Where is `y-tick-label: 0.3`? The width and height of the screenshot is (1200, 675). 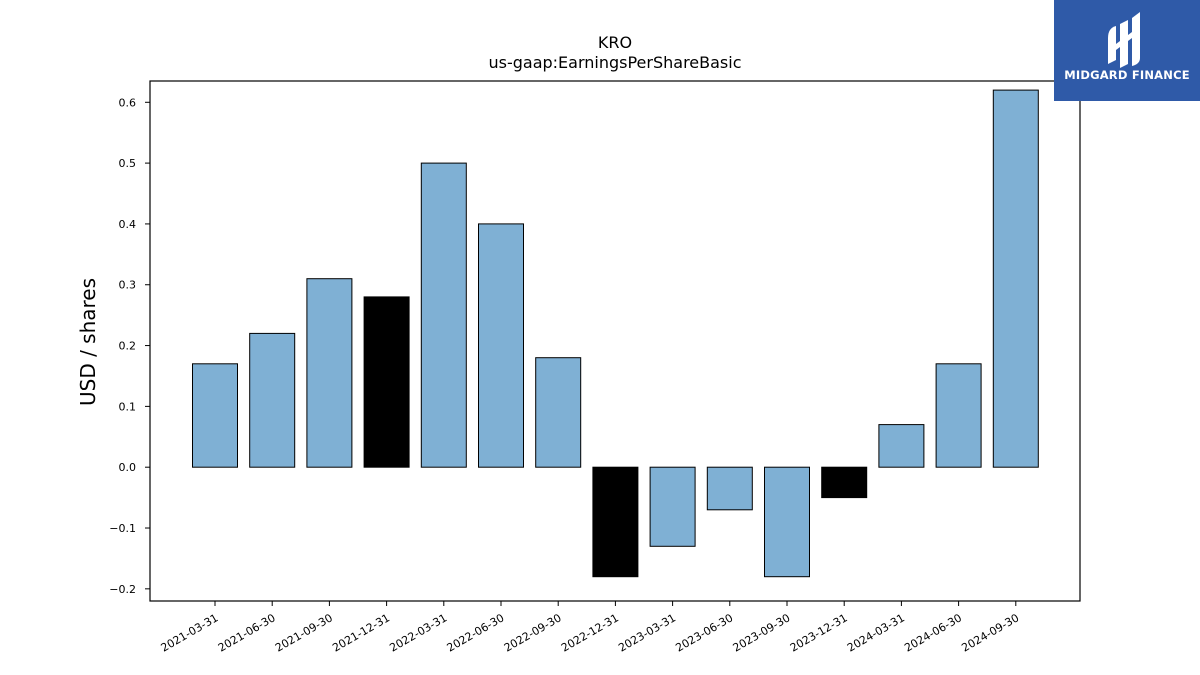 y-tick-label: 0.3 is located at coordinates (128, 285).